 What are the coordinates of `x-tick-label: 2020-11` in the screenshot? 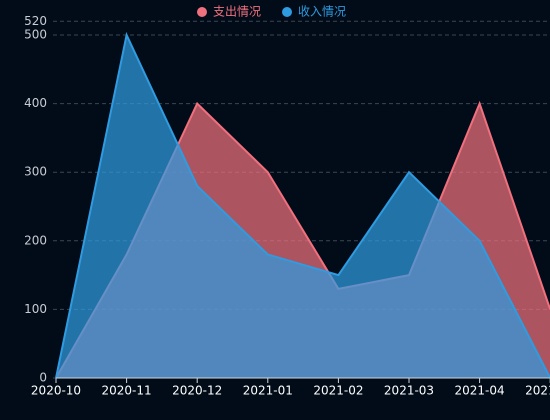 It's located at (127, 391).